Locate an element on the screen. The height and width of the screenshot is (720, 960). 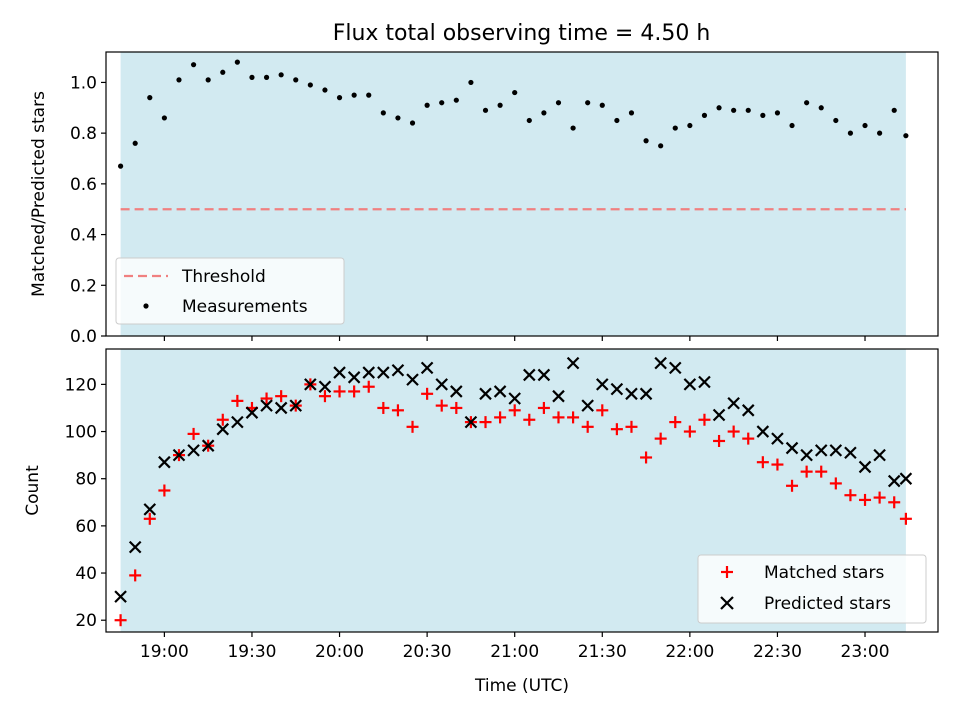
y-tick-label: 100 is located at coordinates (81, 433).